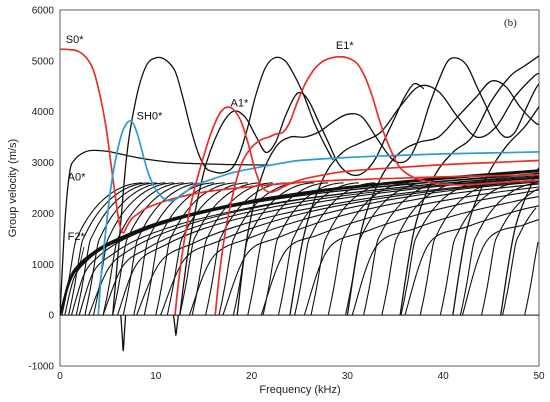 Image resolution: width=550 pixels, height=402 pixels. I want to click on y-axis-label: Group velocity (m/s), so click(13, 188).